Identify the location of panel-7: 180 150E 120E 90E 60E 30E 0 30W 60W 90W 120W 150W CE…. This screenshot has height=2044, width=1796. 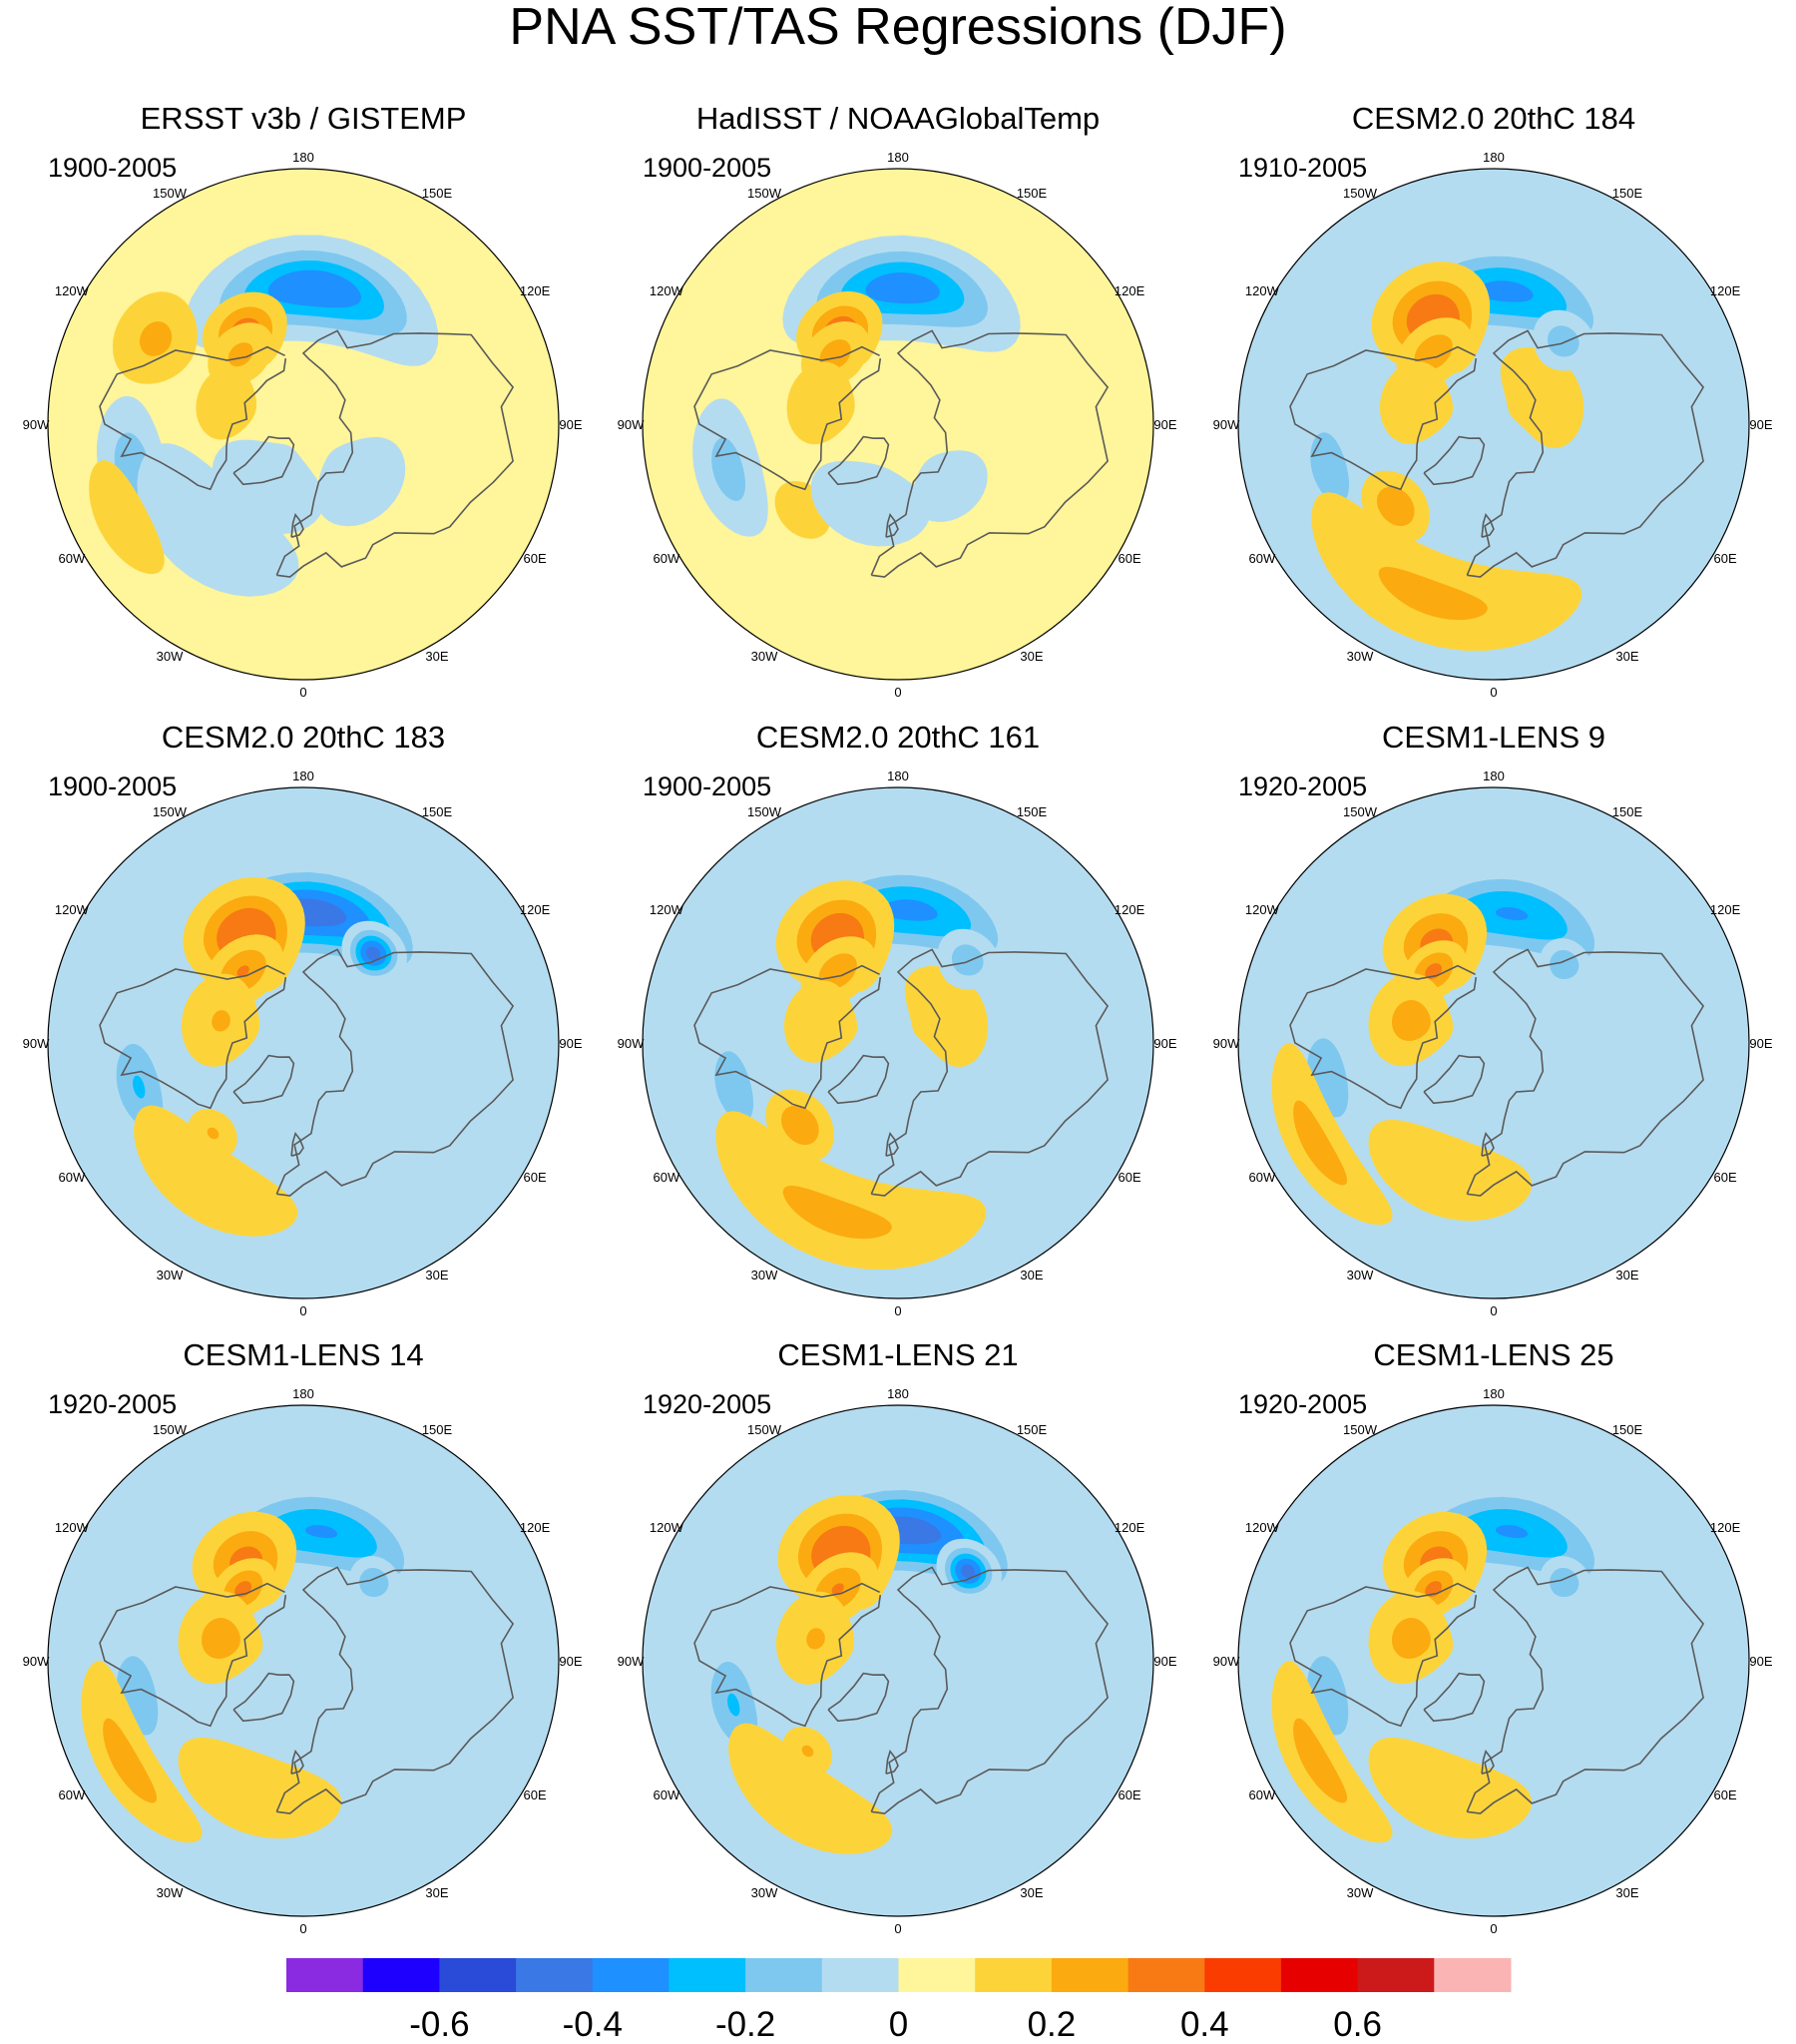
(303, 1636).